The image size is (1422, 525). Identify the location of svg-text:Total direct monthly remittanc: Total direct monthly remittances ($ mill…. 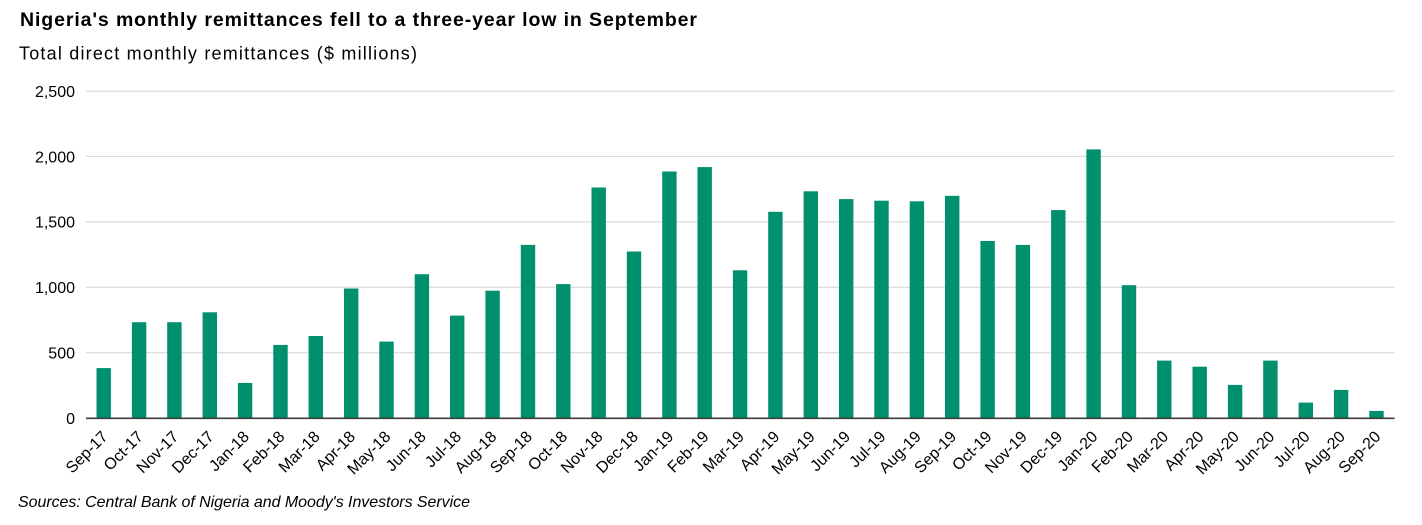
(218, 54).